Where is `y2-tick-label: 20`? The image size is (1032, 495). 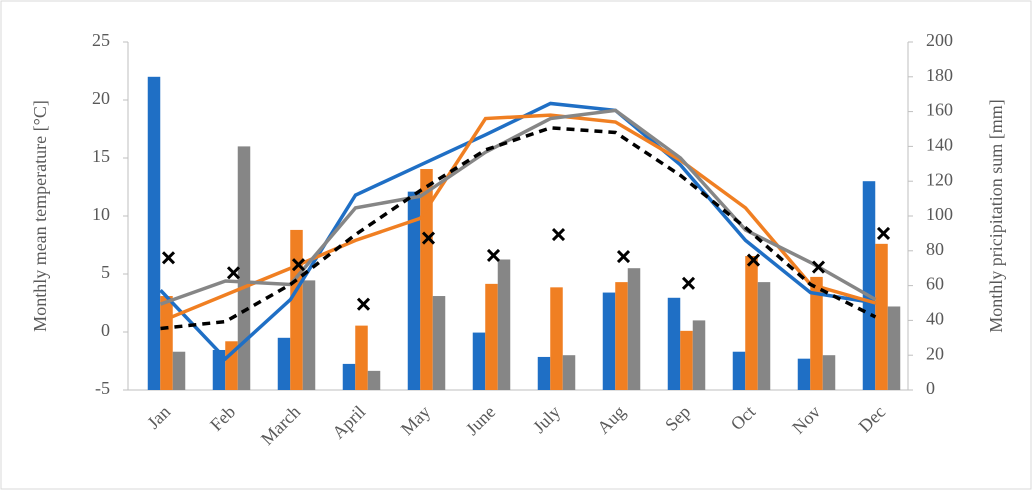 y2-tick-label: 20 is located at coordinates (935, 353).